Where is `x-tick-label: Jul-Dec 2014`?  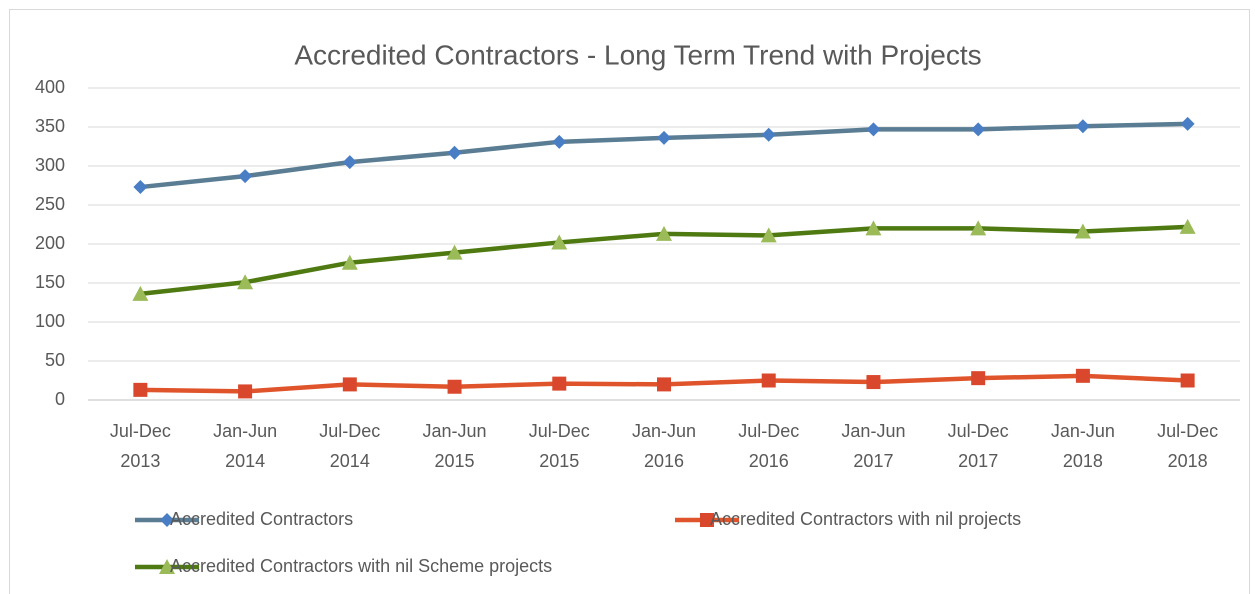
x-tick-label: Jul-Dec 2014 is located at coordinates (349, 446).